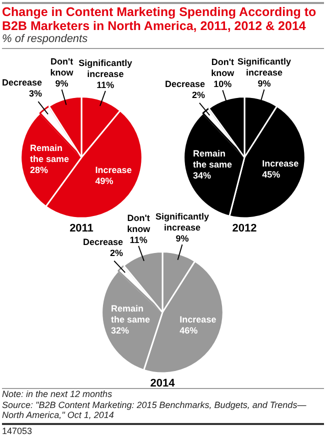 This screenshot has height=448, width=326. What do you see at coordinates (39, 169) in the screenshot?
I see `data-label: 28%` at bounding box center [39, 169].